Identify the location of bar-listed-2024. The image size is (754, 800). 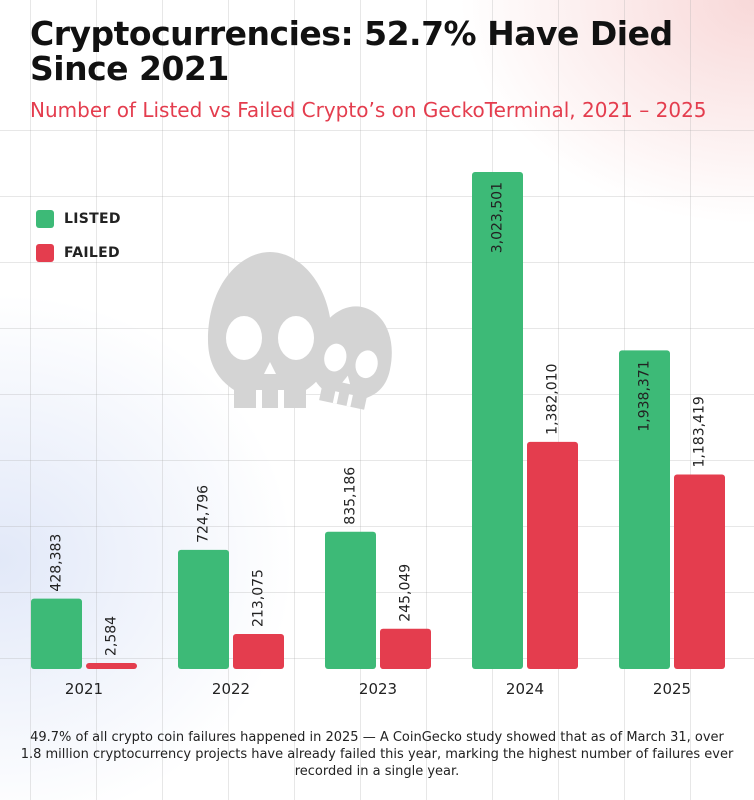
(497, 420).